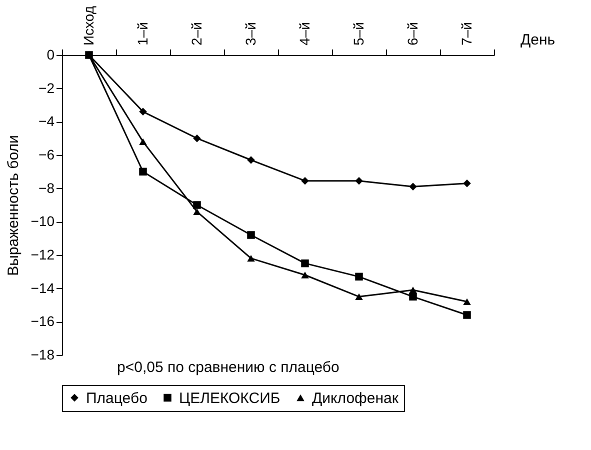 The image size is (591, 450). I want to click on x-tick-label: 1–й, so click(142, 34).